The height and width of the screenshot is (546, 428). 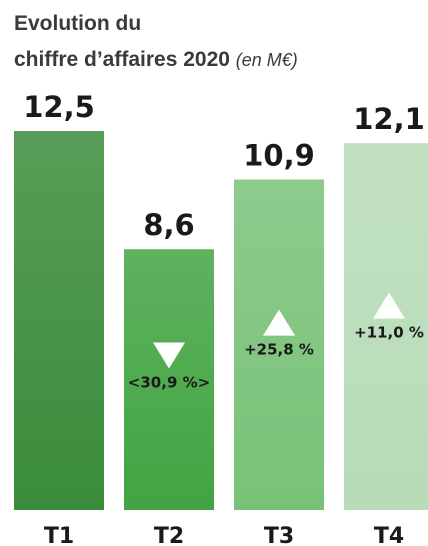 I want to click on arrow-down, so click(x=169, y=355).